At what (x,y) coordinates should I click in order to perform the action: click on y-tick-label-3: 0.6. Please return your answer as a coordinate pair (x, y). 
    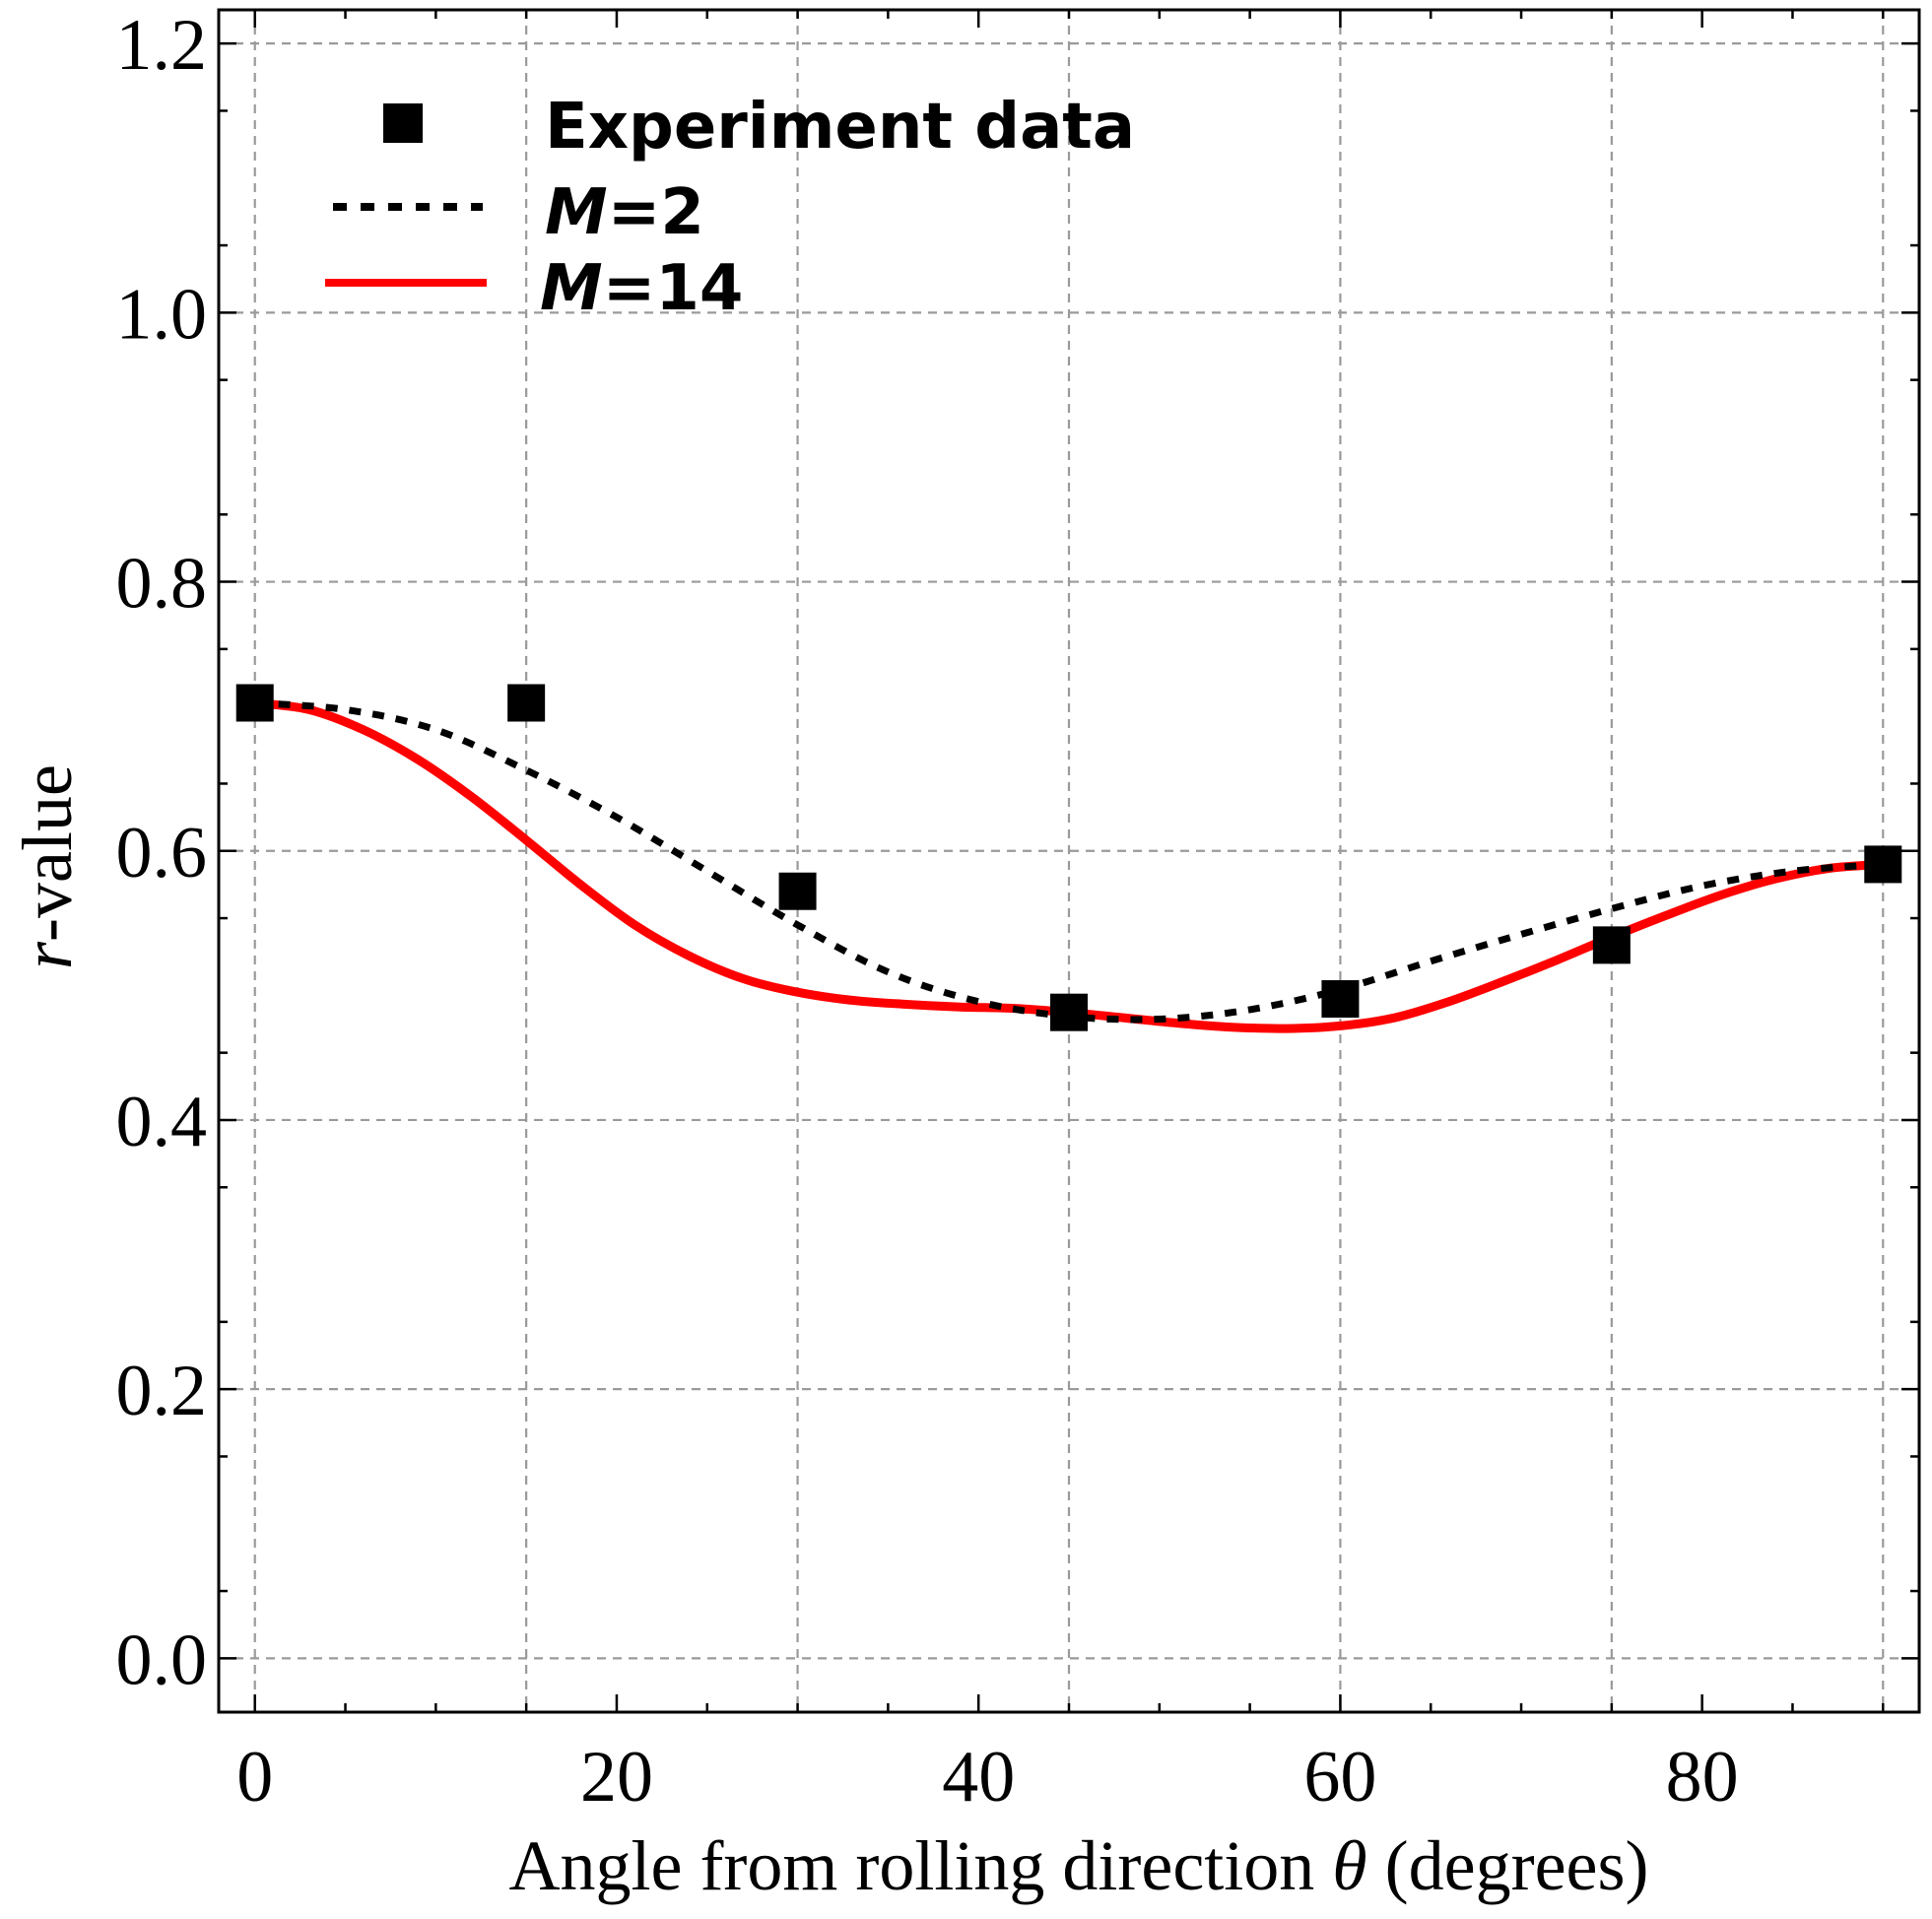
    Looking at the image, I should click on (162, 853).